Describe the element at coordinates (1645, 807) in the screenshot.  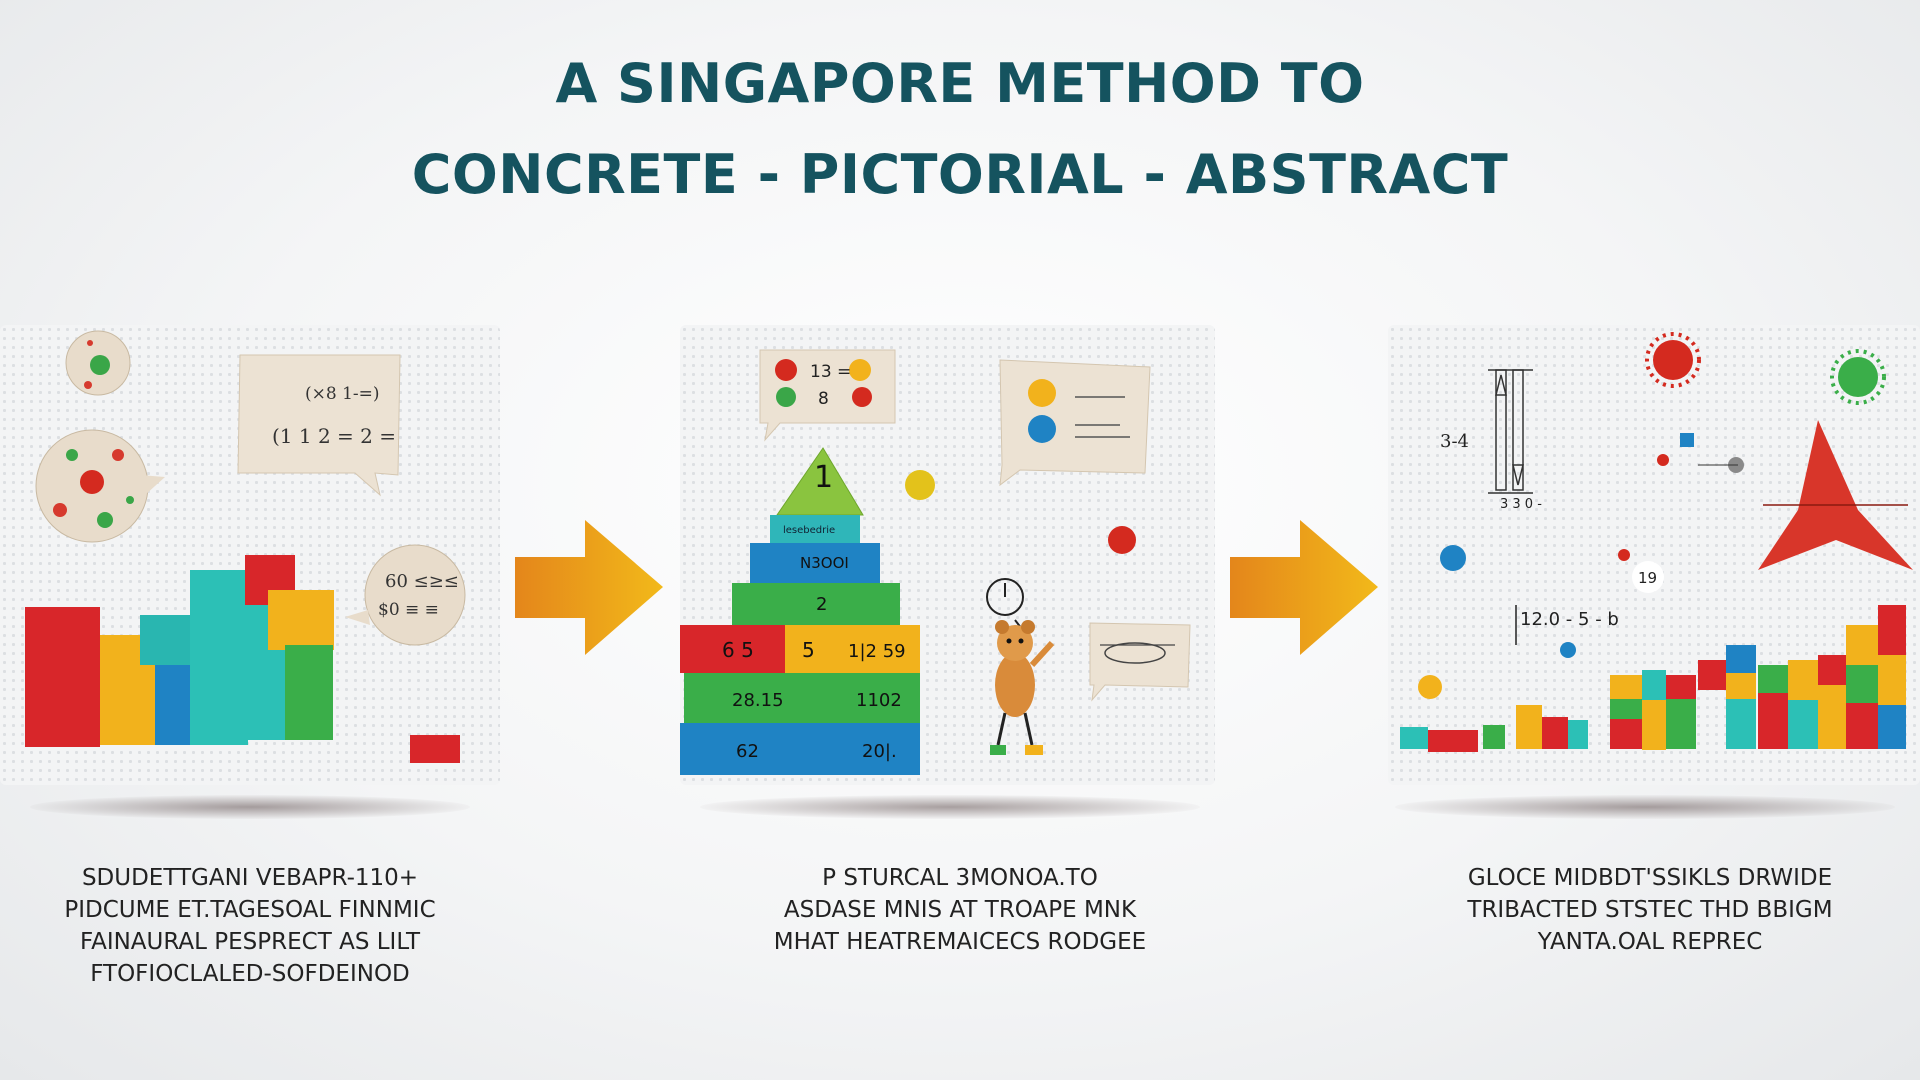
I see `abstract-shadow` at that location.